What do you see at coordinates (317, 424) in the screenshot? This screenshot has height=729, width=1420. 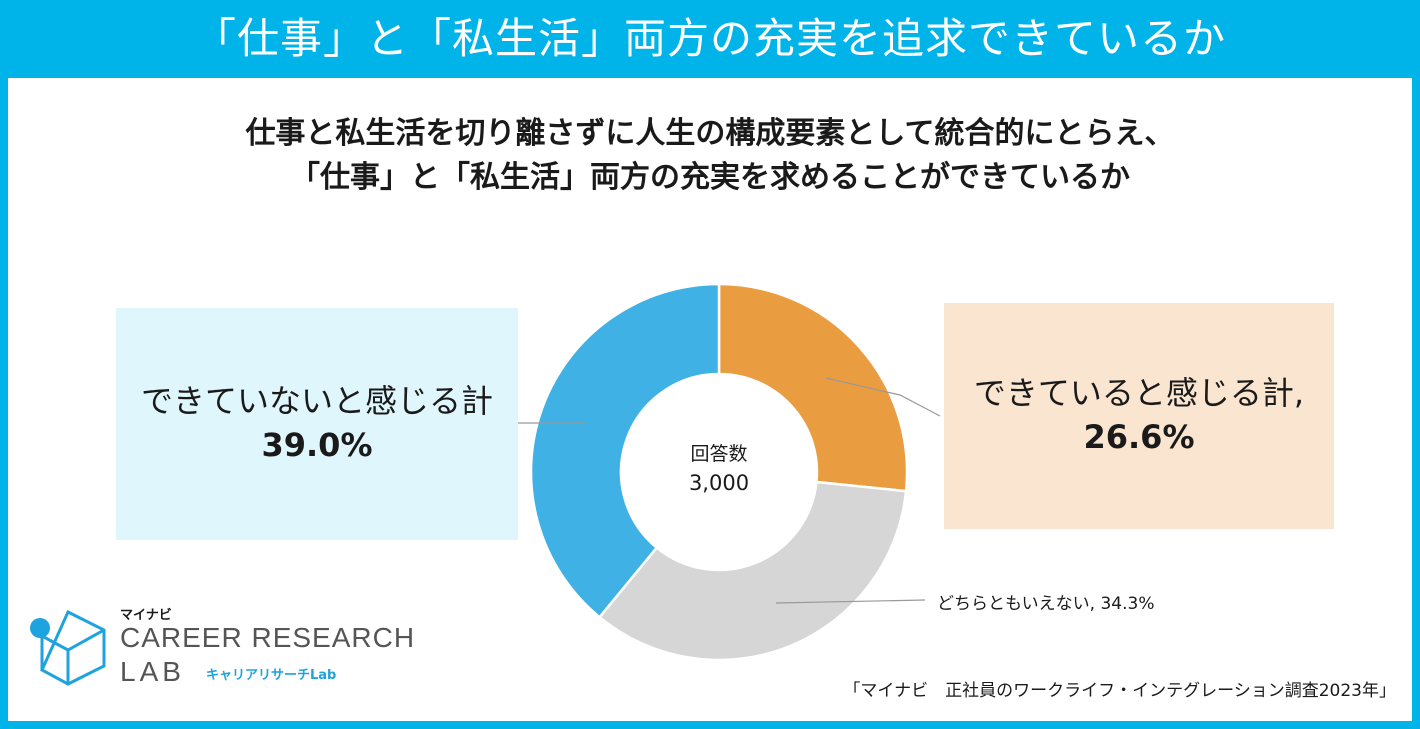 I see `callout-not-achieved: できていないと感じる計 39.0%` at bounding box center [317, 424].